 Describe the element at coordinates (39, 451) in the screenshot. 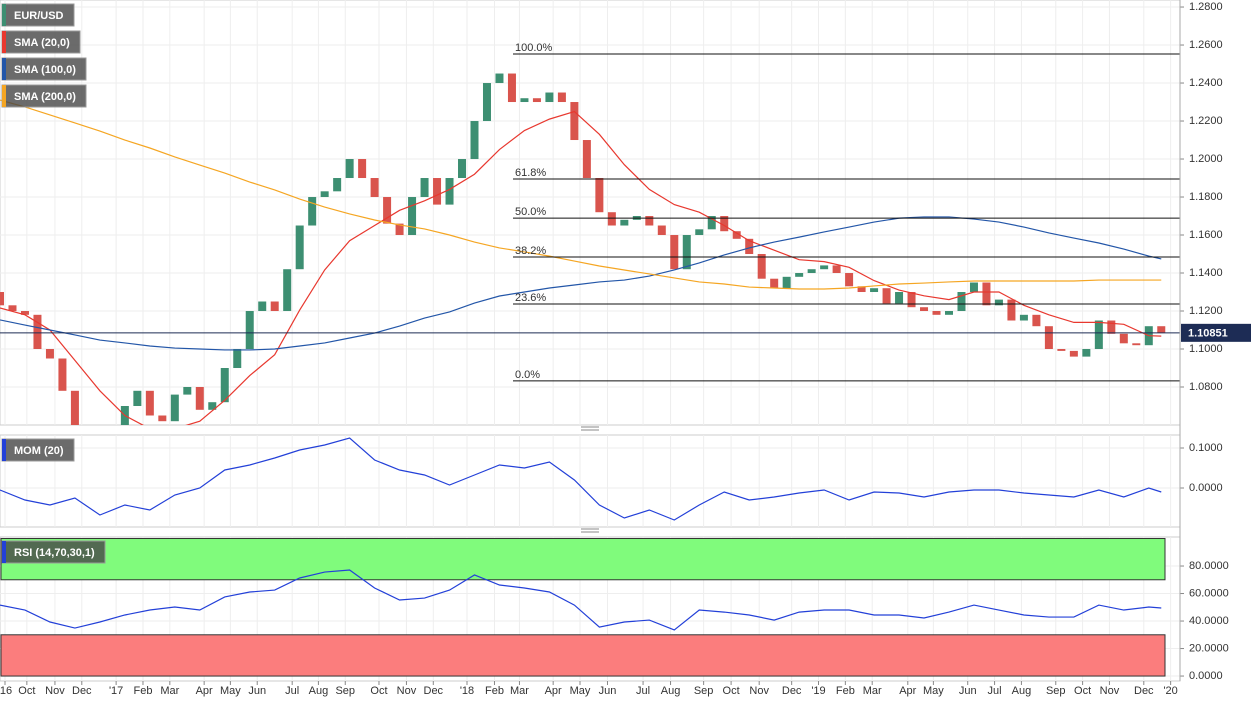

I see `legend-label: MOM (20)` at that location.